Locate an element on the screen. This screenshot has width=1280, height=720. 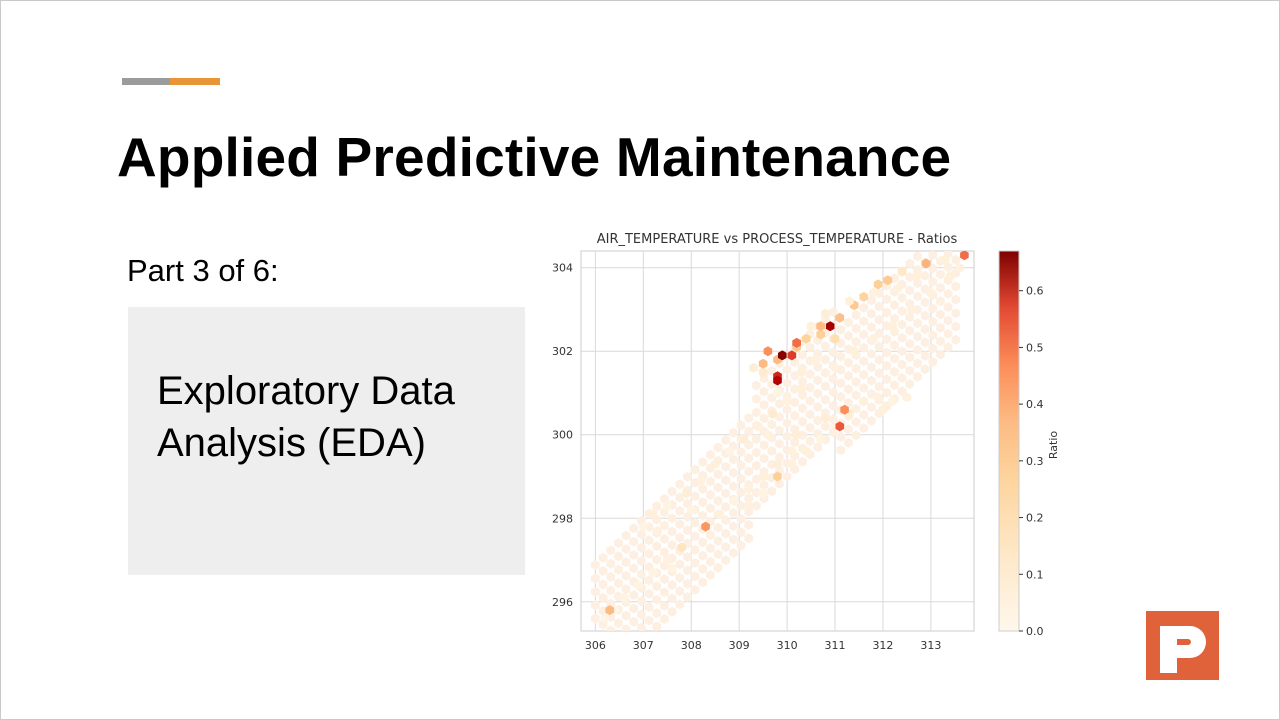
x-tick-label: 311 is located at coordinates (835, 645).